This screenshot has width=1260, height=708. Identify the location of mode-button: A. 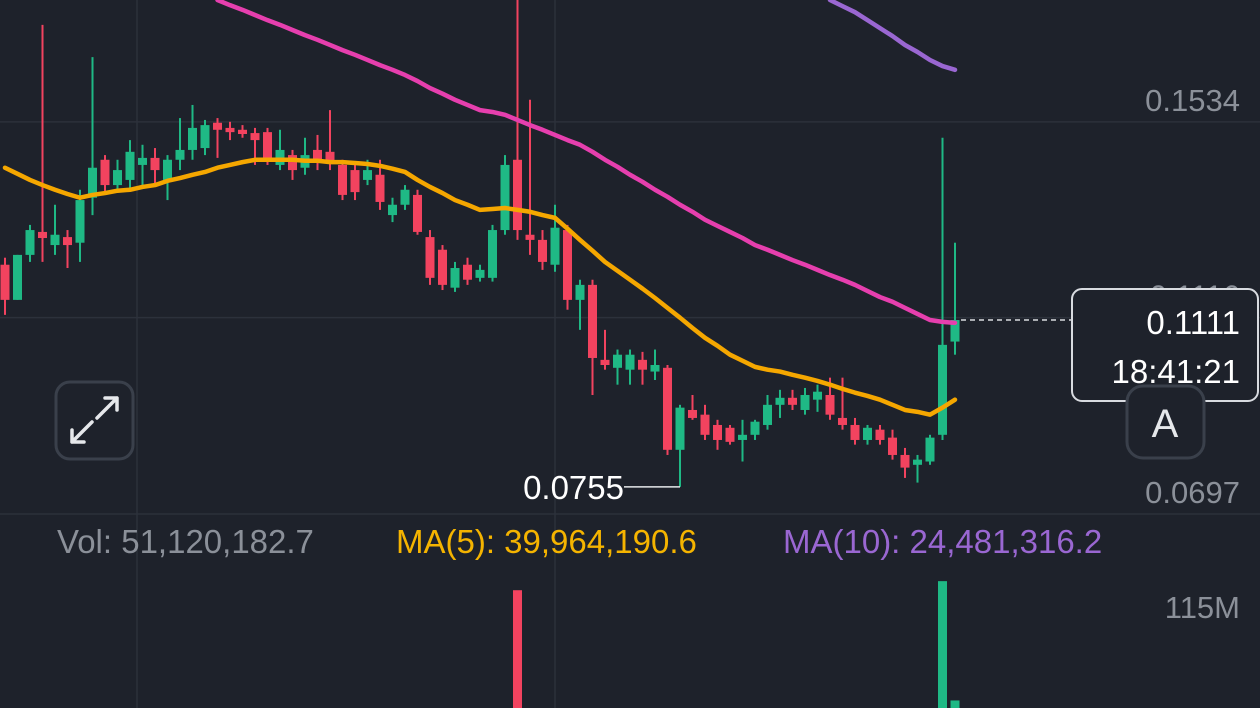
(1165, 422).